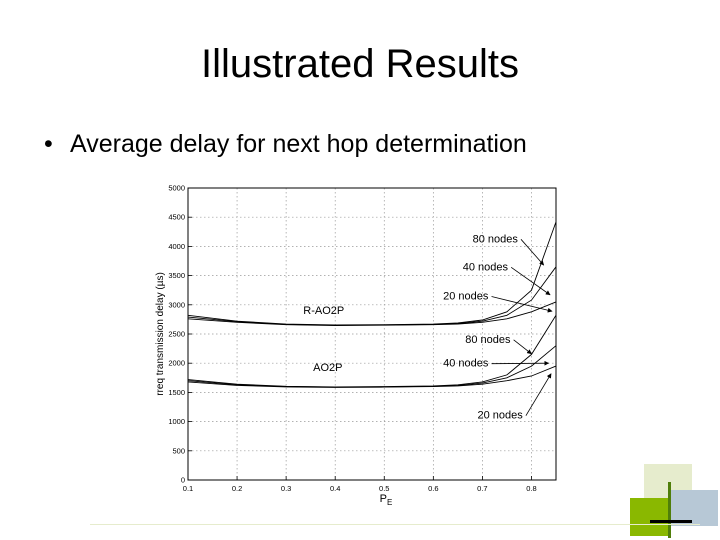 Image resolution: width=720 pixels, height=540 pixels. Describe the element at coordinates (176, 275) in the screenshot. I see `y-tick-label: 3500` at that location.